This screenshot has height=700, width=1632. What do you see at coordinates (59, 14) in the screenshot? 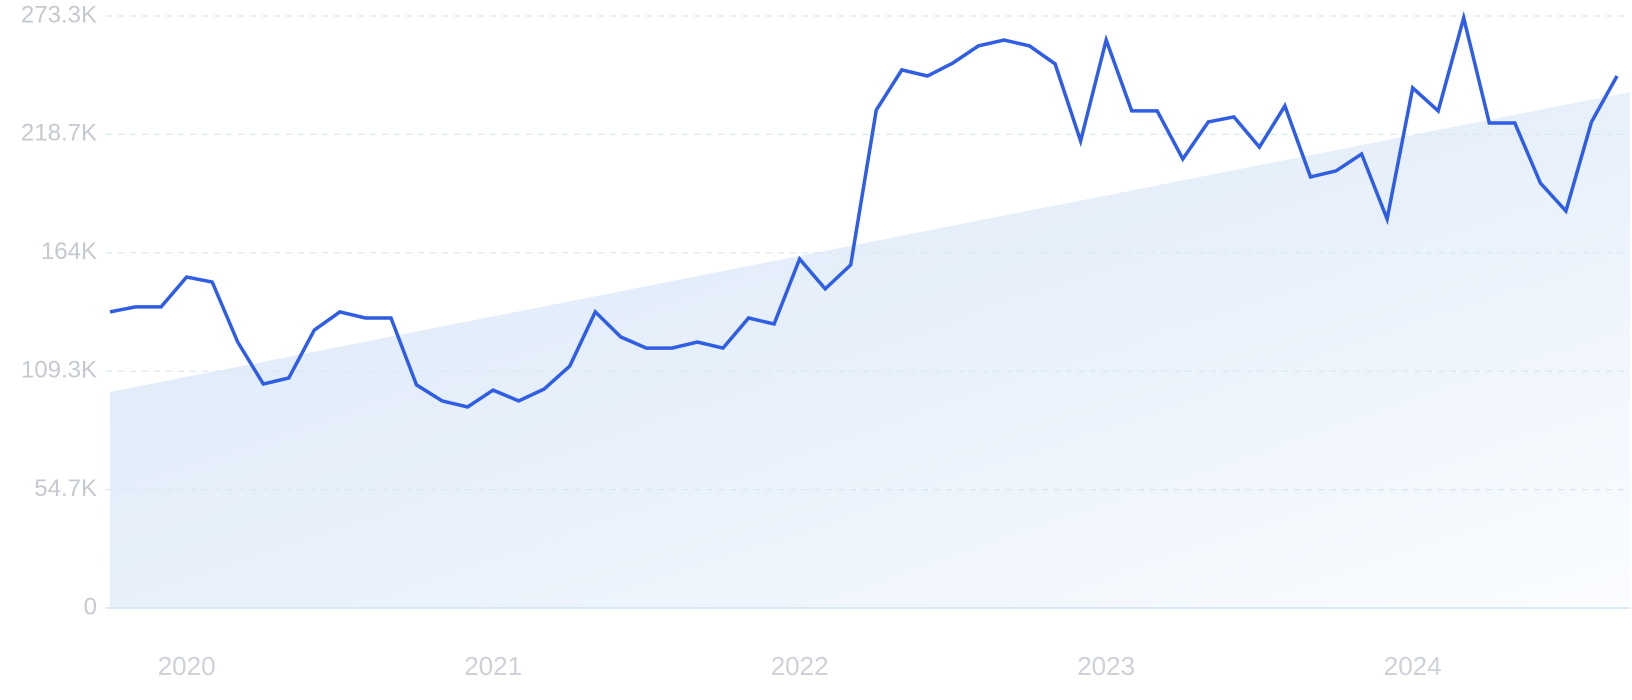
I see `y-tick-label: 273.3K` at bounding box center [59, 14].